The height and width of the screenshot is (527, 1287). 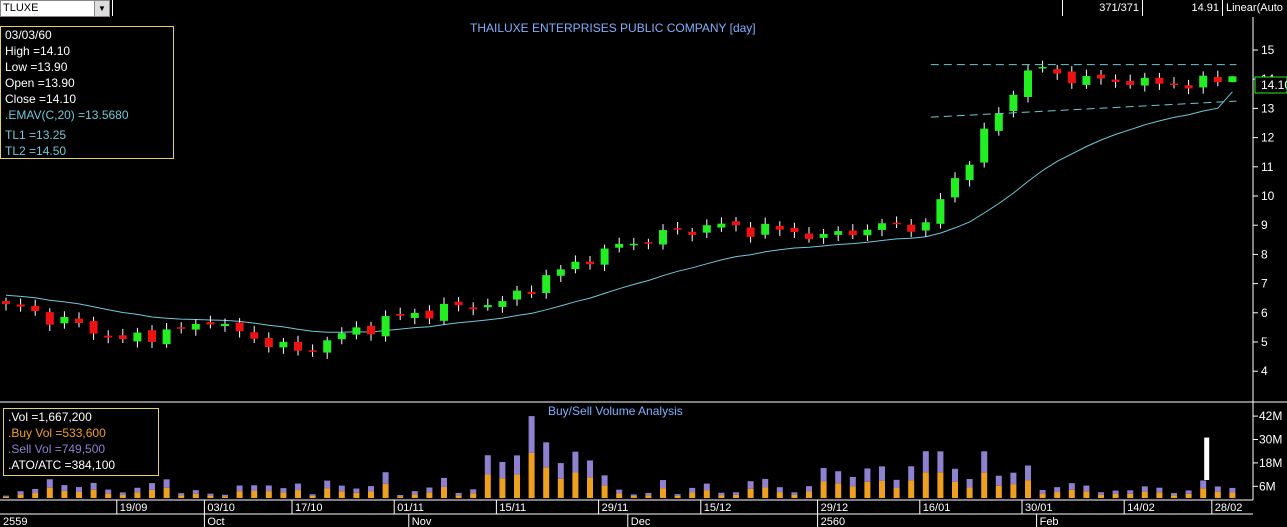 What do you see at coordinates (1264, 254) in the screenshot?
I see `y-tick-label: 8` at bounding box center [1264, 254].